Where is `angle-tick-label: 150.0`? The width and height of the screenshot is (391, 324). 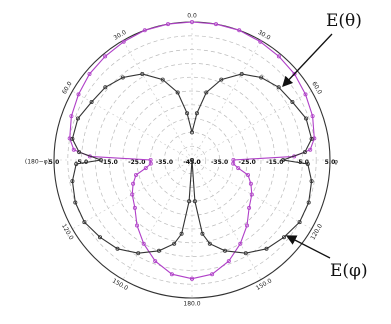
angle-tick-label: 150.0 is located at coordinates (264, 284).